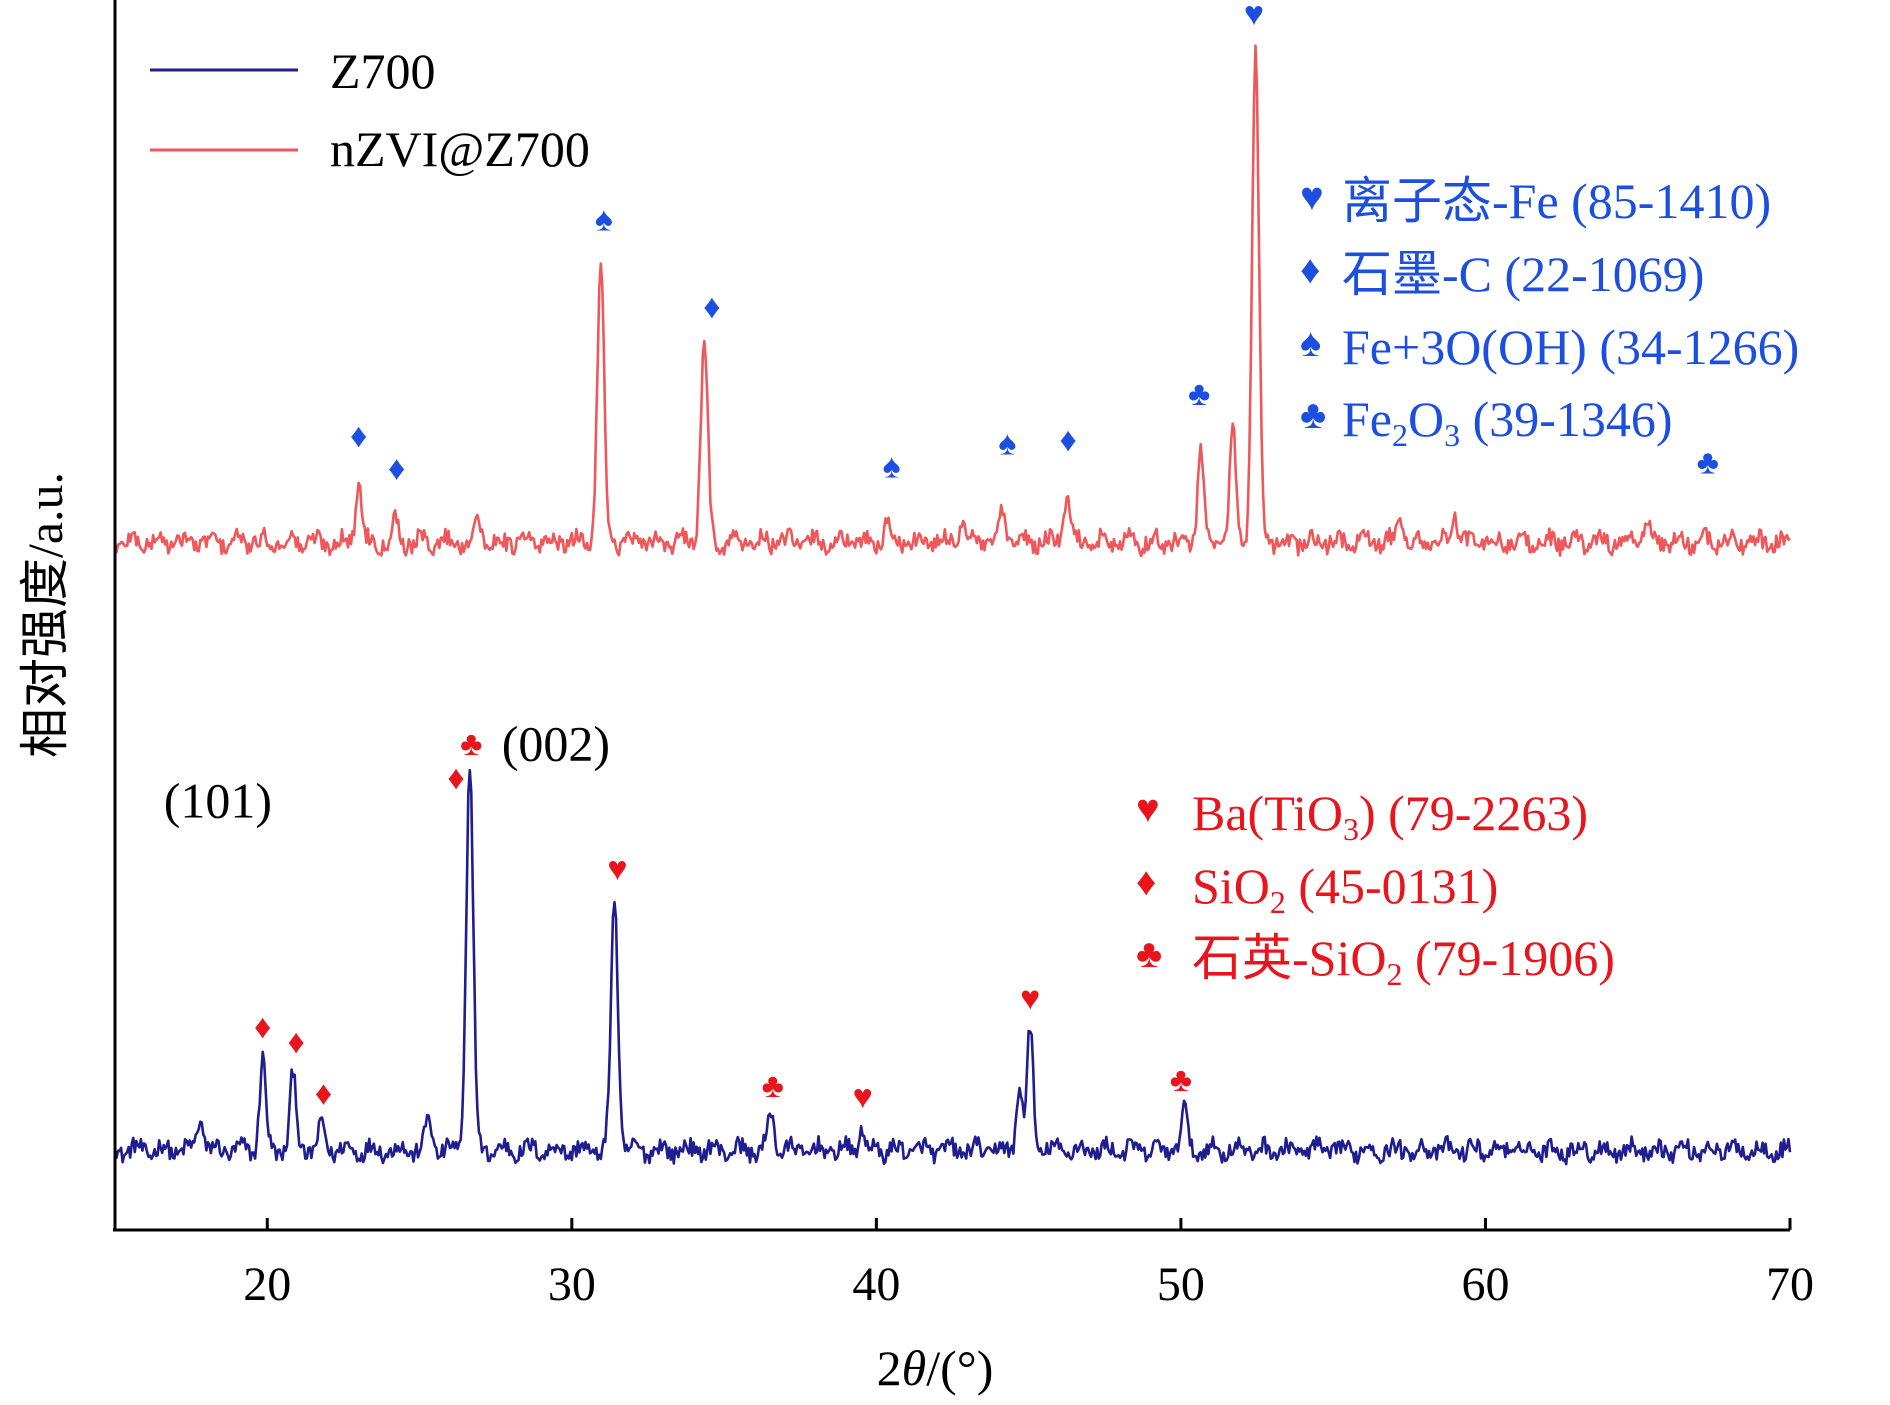  Describe the element at coordinates (935, 1368) in the screenshot. I see `x-axis-title: 2θ/(°)` at that location.